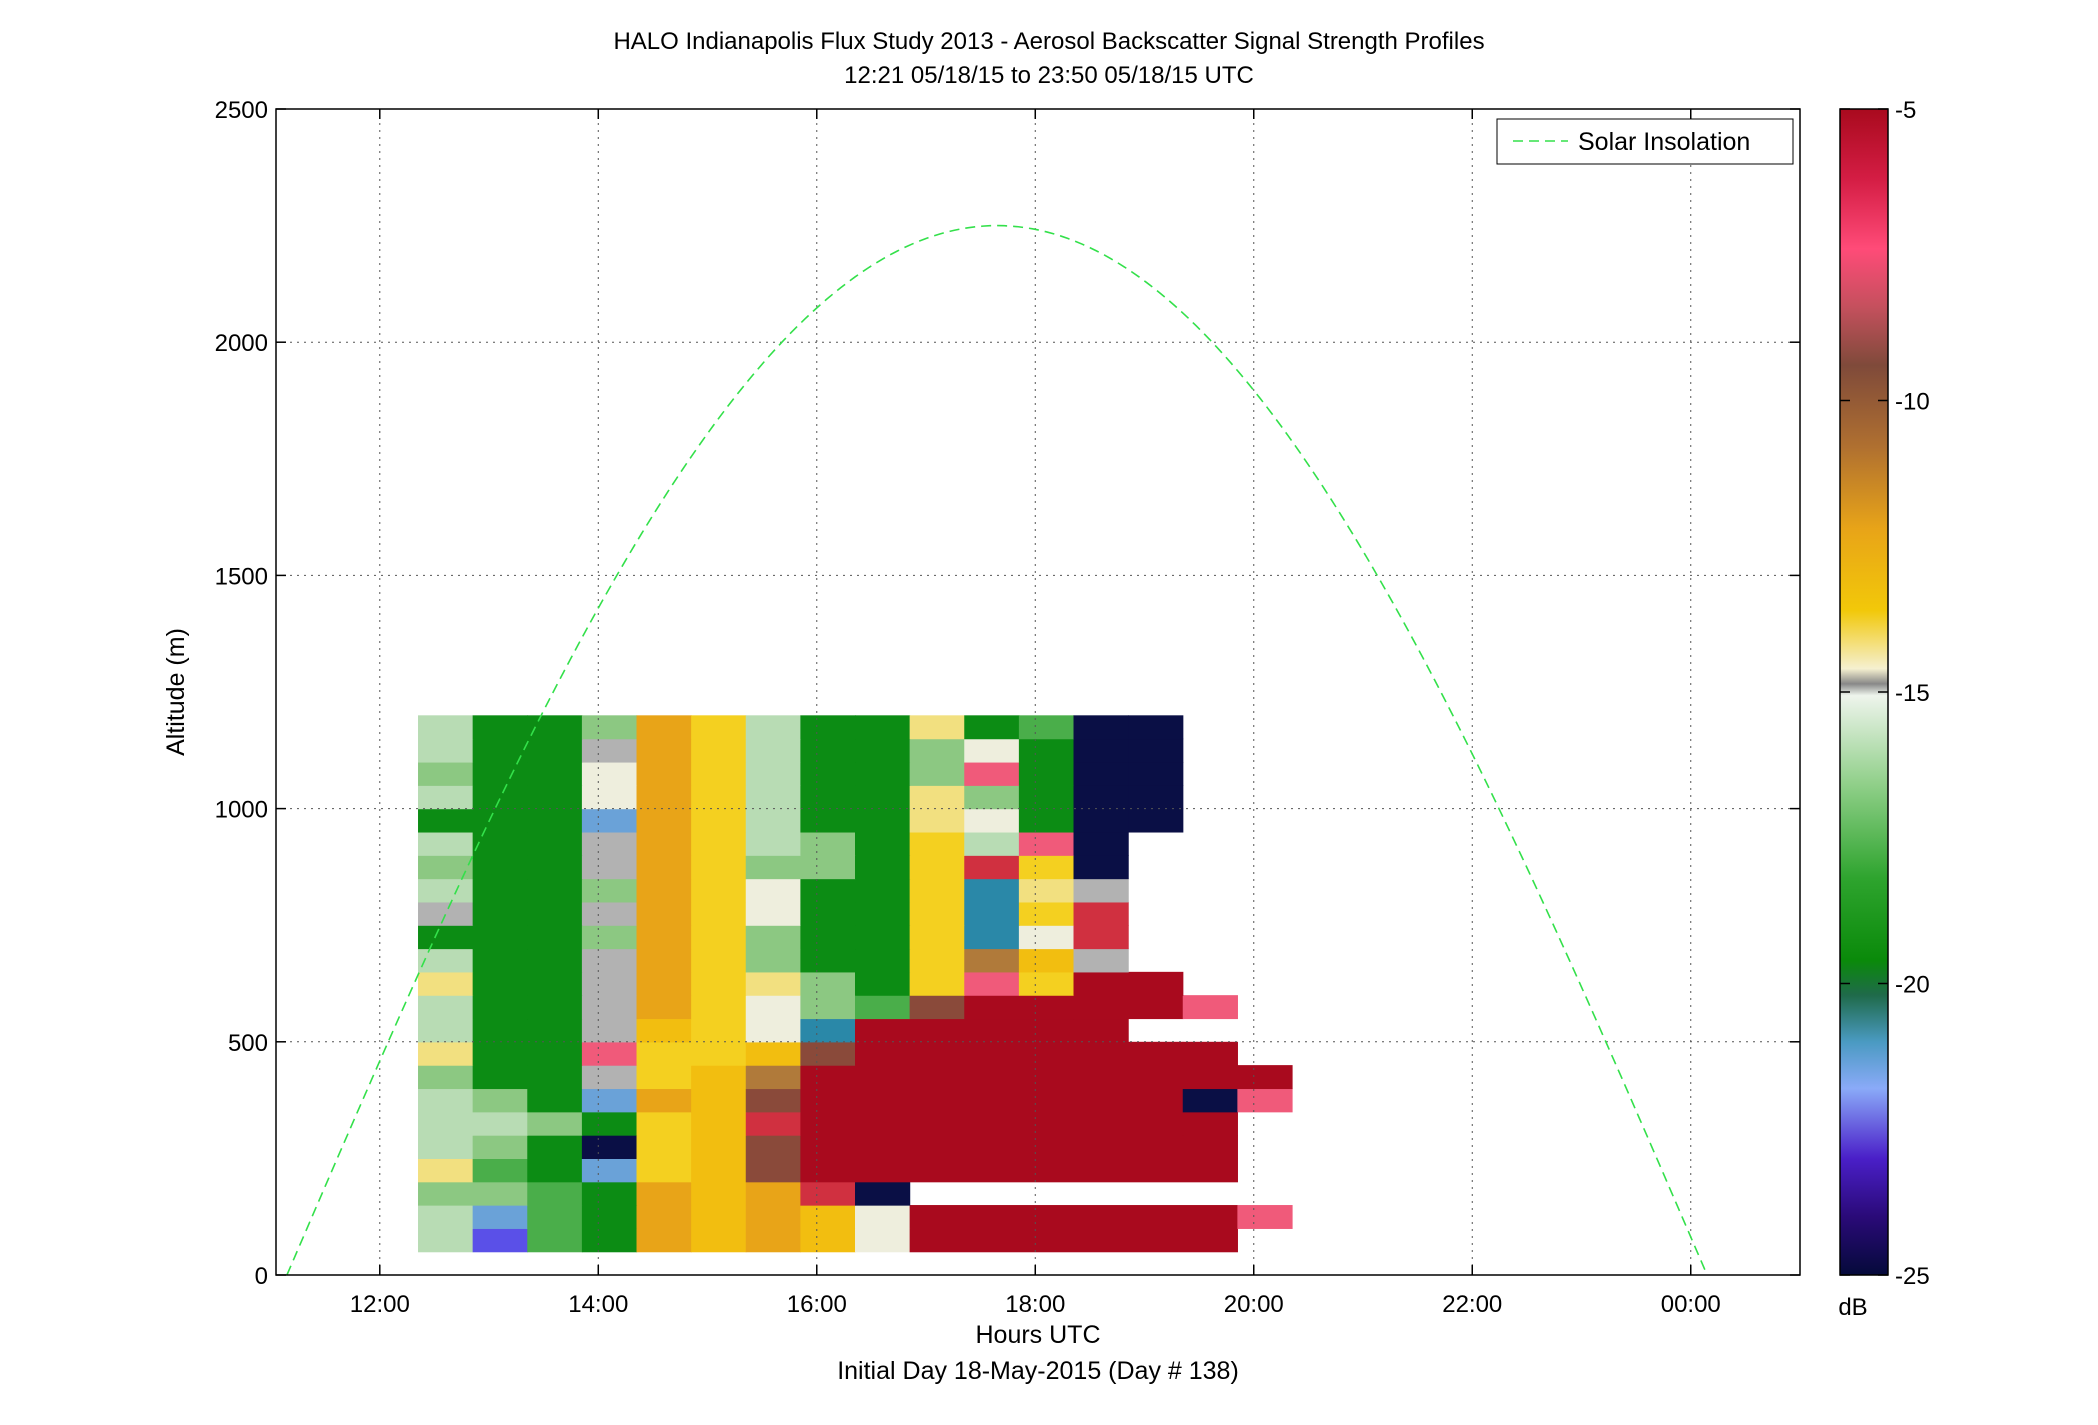 This screenshot has width=2098, height=1425. Describe the element at coordinates (1912, 1276) in the screenshot. I see `colorbar-tick-label: -25` at that location.